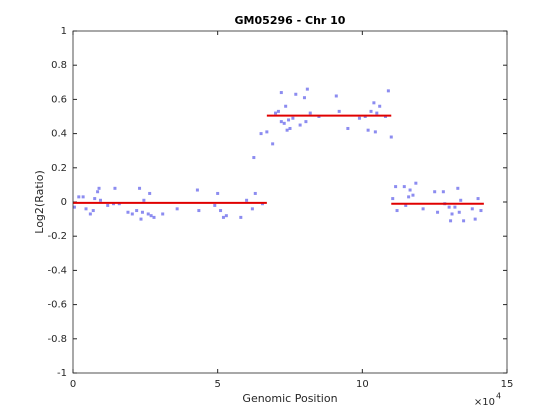  Describe the element at coordinates (57, 305) in the screenshot. I see `y-tick-label: -0.6` at that location.